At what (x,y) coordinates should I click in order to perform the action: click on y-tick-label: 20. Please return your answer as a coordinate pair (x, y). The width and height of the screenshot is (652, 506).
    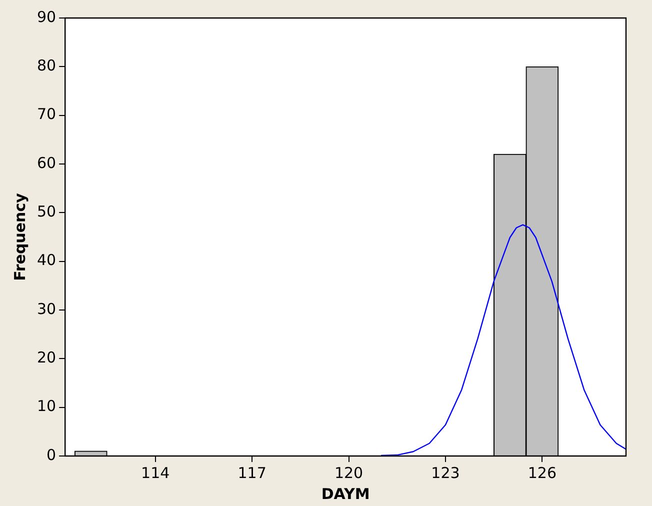
    Looking at the image, I should click on (46, 357).